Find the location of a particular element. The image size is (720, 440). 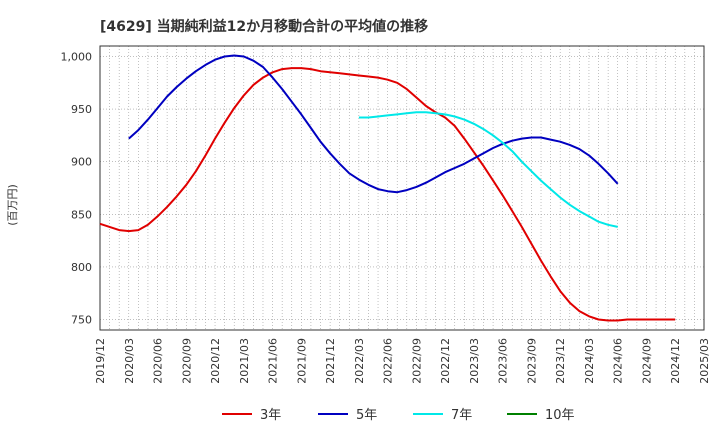

x-tick-label: 2024/09 is located at coordinates (646, 361).